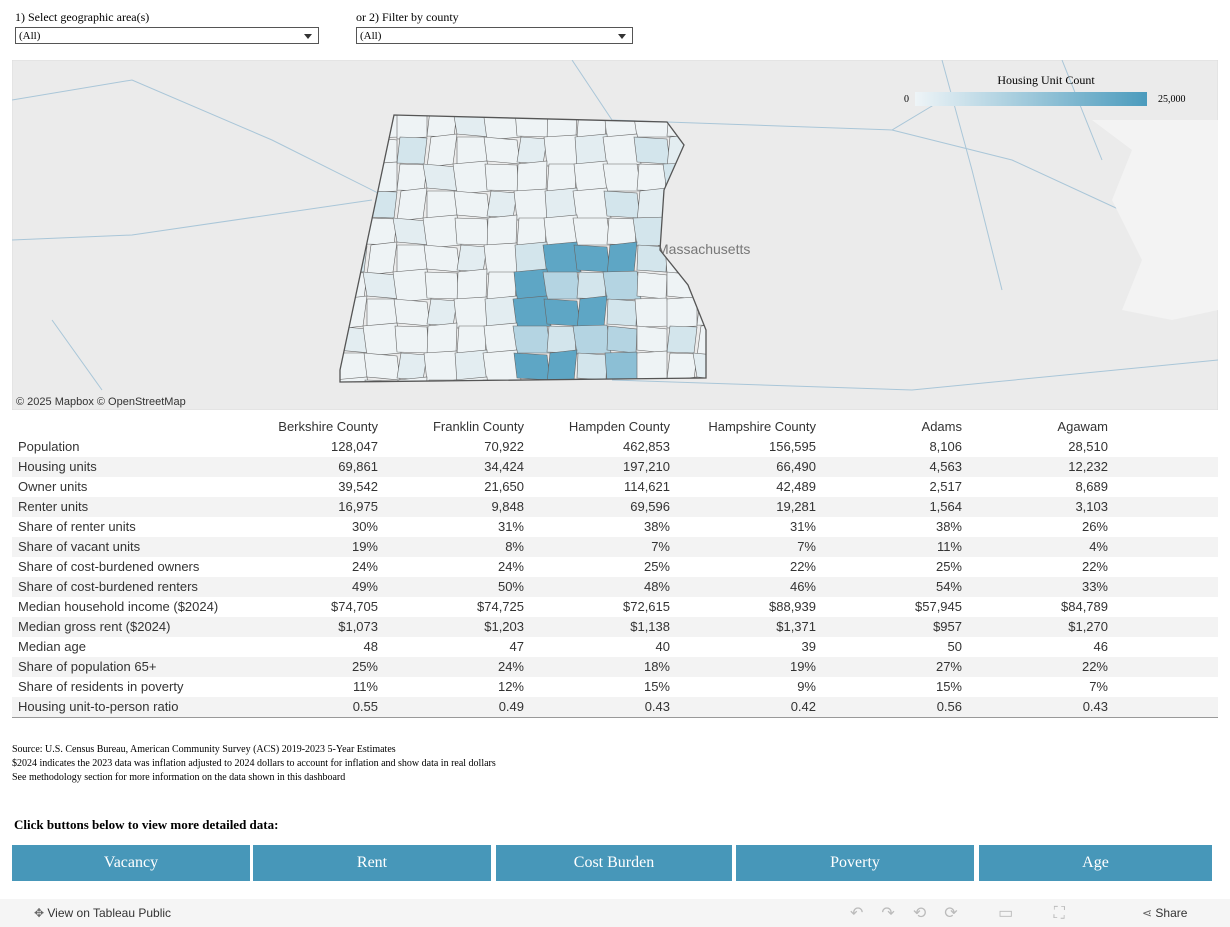 This screenshot has width=1230, height=927. I want to click on share-button: ⋖ Share, so click(1165, 913).